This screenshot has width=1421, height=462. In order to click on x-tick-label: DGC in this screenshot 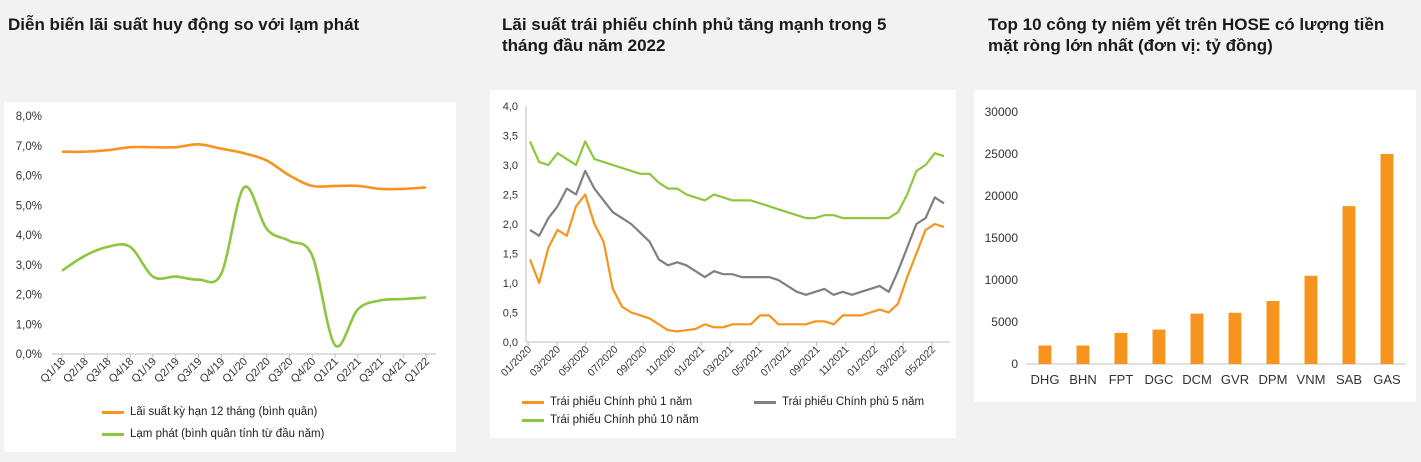, I will do `click(1159, 379)`.